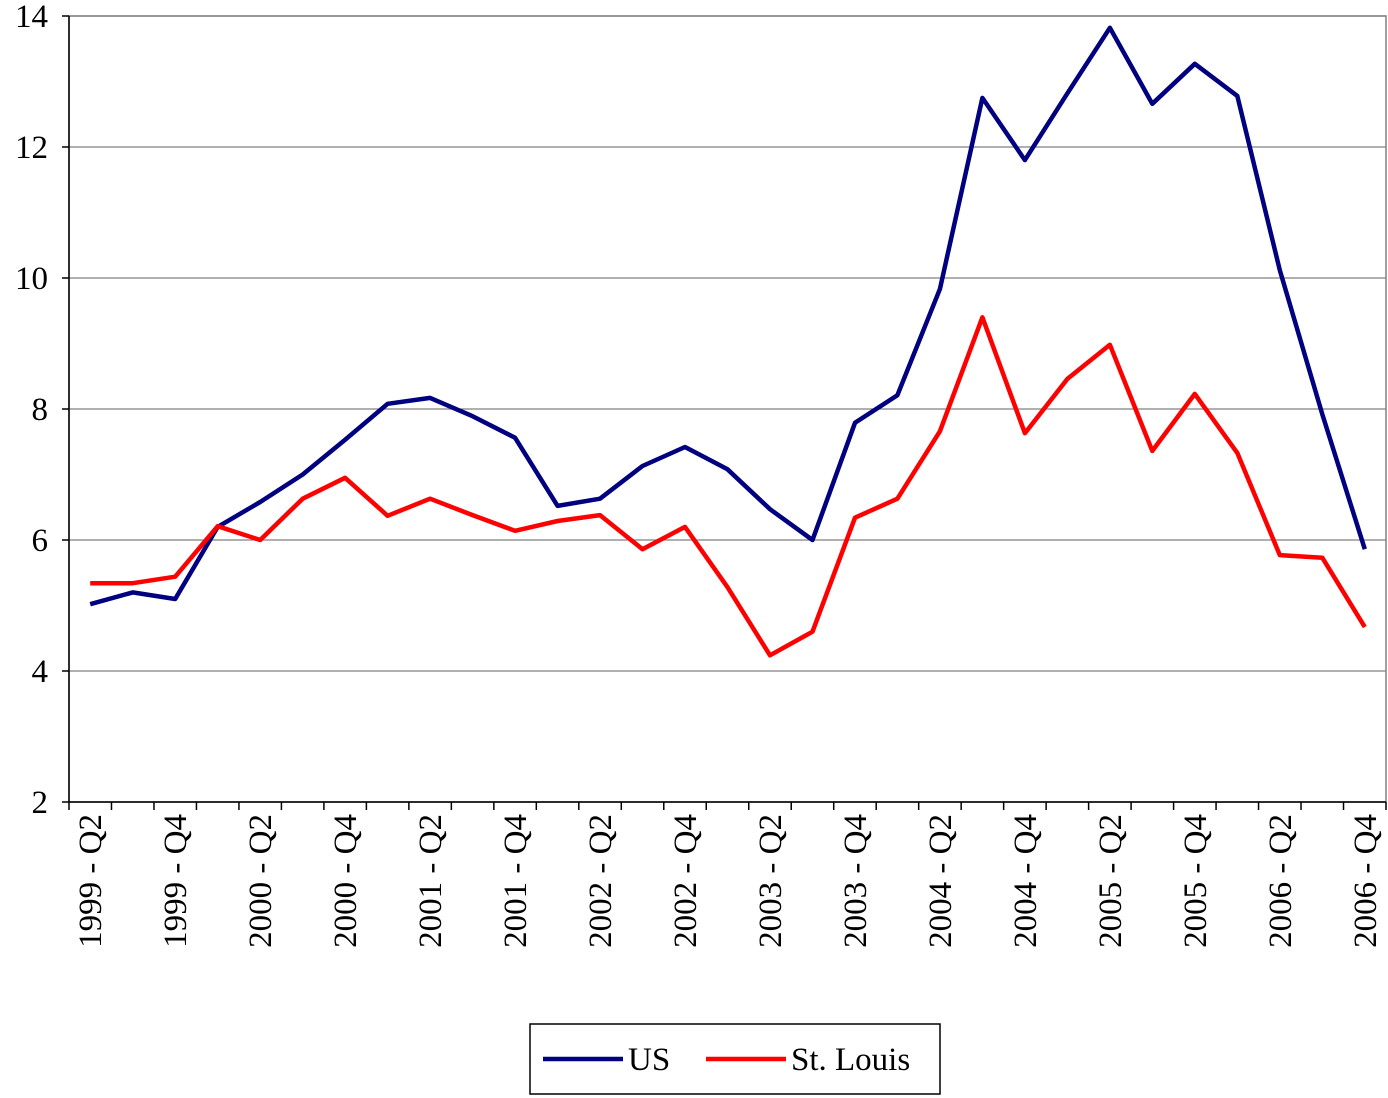 This screenshot has width=1388, height=1098. I want to click on y-tick-label: 12, so click(31, 148).